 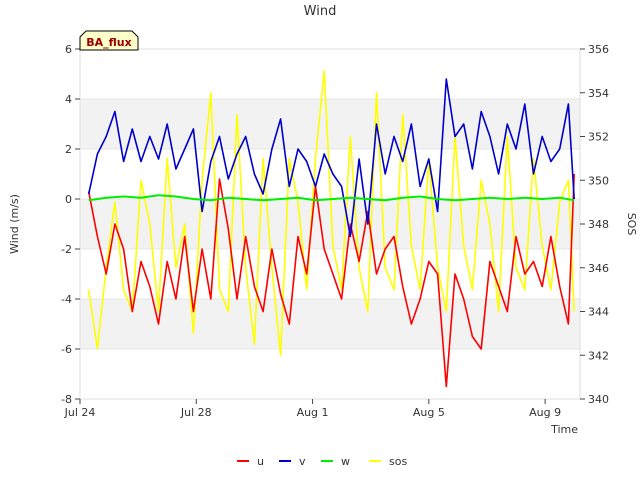 I want to click on y-tick-label: -8, so click(x=66, y=399).